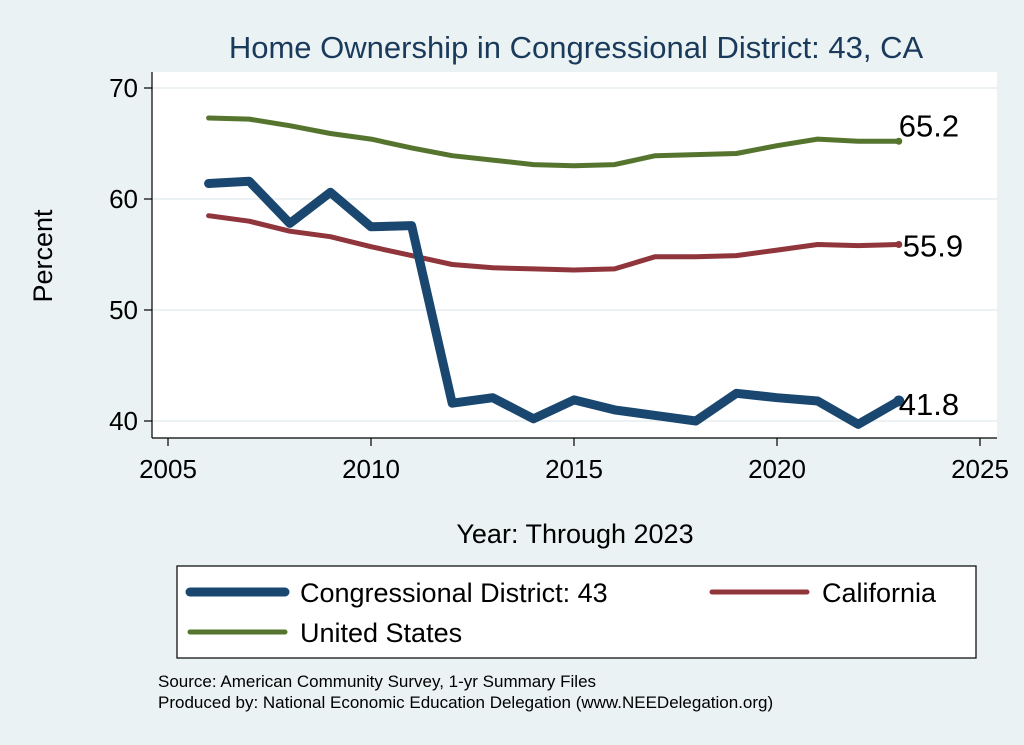 This screenshot has width=1024, height=745. I want to click on x-axis-title: Year: Through 2023, so click(574, 534).